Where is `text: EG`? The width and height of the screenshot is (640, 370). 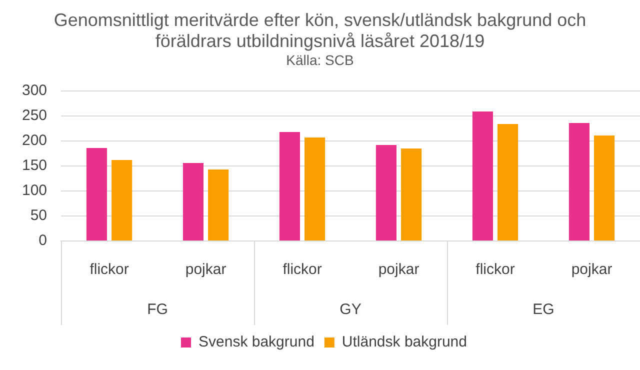 text: EG is located at coordinates (543, 309).